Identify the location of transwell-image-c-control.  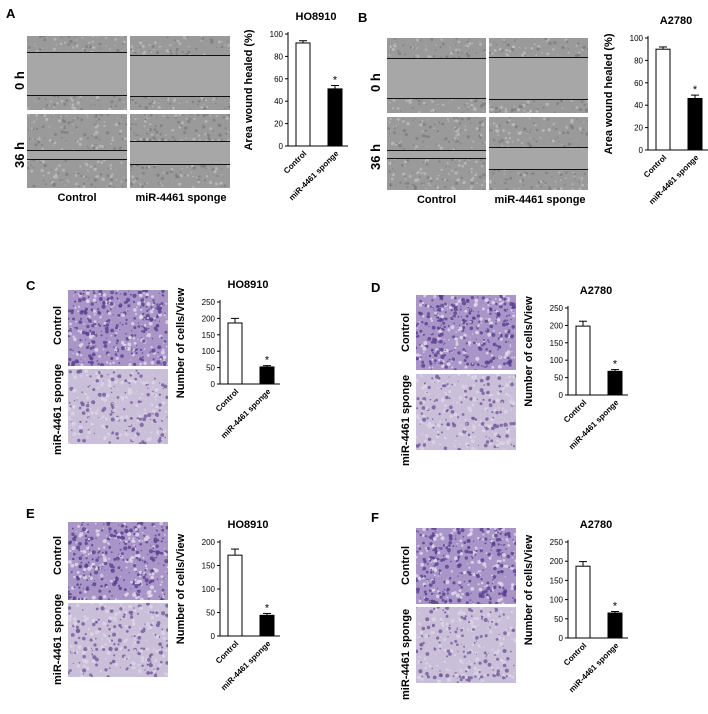
(118, 328).